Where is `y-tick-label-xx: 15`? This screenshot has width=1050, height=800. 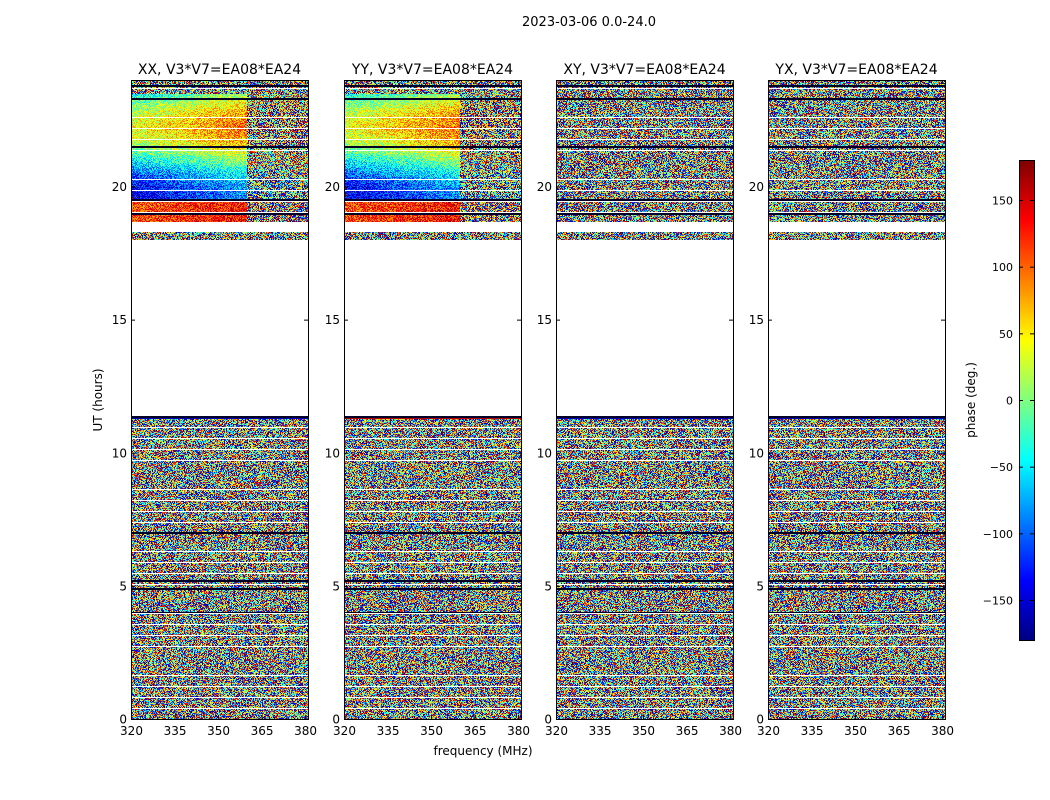 y-tick-label-xx: 15 is located at coordinates (119, 320).